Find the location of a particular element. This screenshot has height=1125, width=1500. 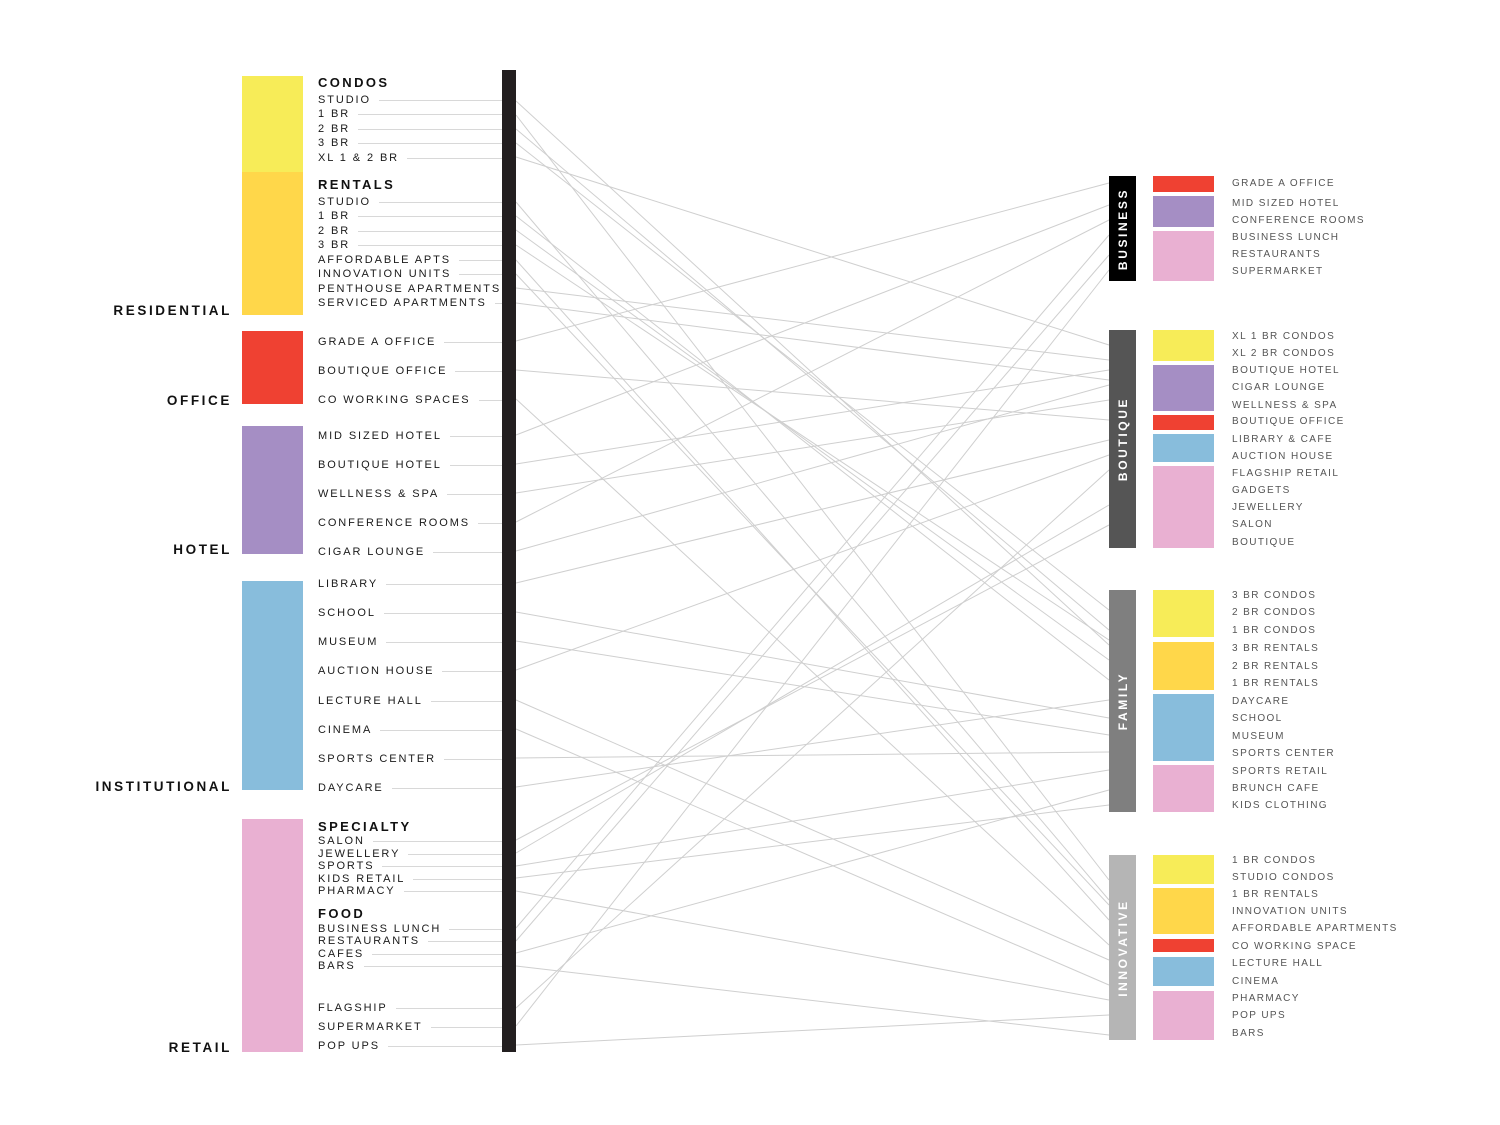

right-item: MID SIZED HOTEL is located at coordinates (1286, 203).